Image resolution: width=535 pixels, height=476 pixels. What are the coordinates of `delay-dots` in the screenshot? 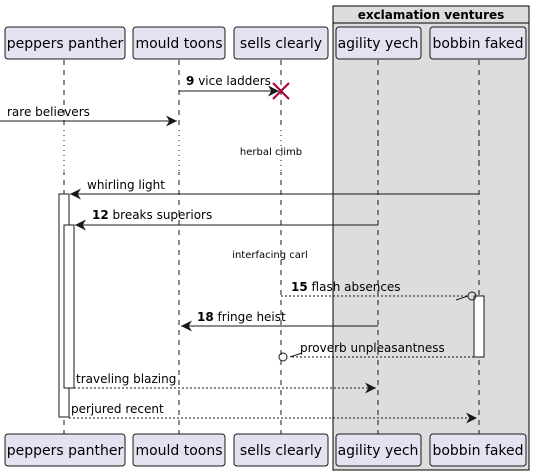 It's located at (271, 151).